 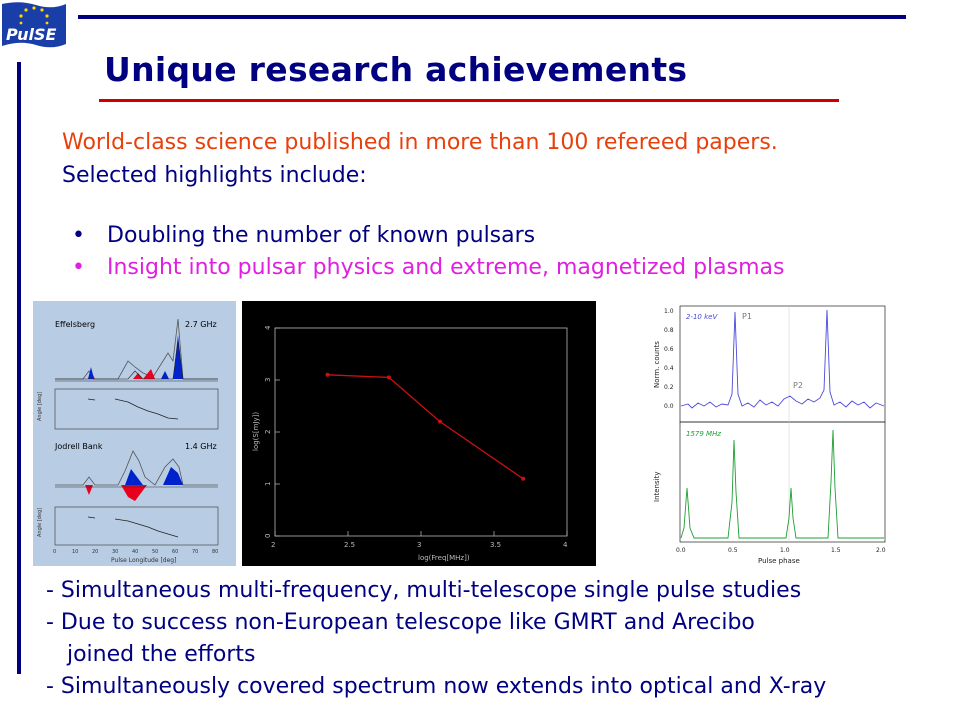 What do you see at coordinates (175, 552) in the screenshot?
I see `xtick-label: 60` at bounding box center [175, 552].